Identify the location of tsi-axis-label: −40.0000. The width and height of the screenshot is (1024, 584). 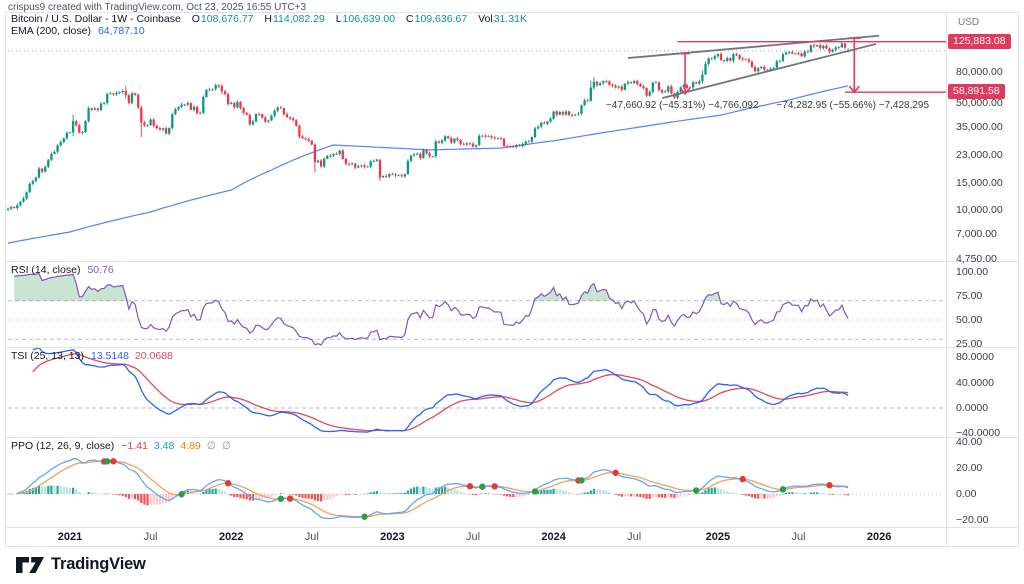
(978, 433).